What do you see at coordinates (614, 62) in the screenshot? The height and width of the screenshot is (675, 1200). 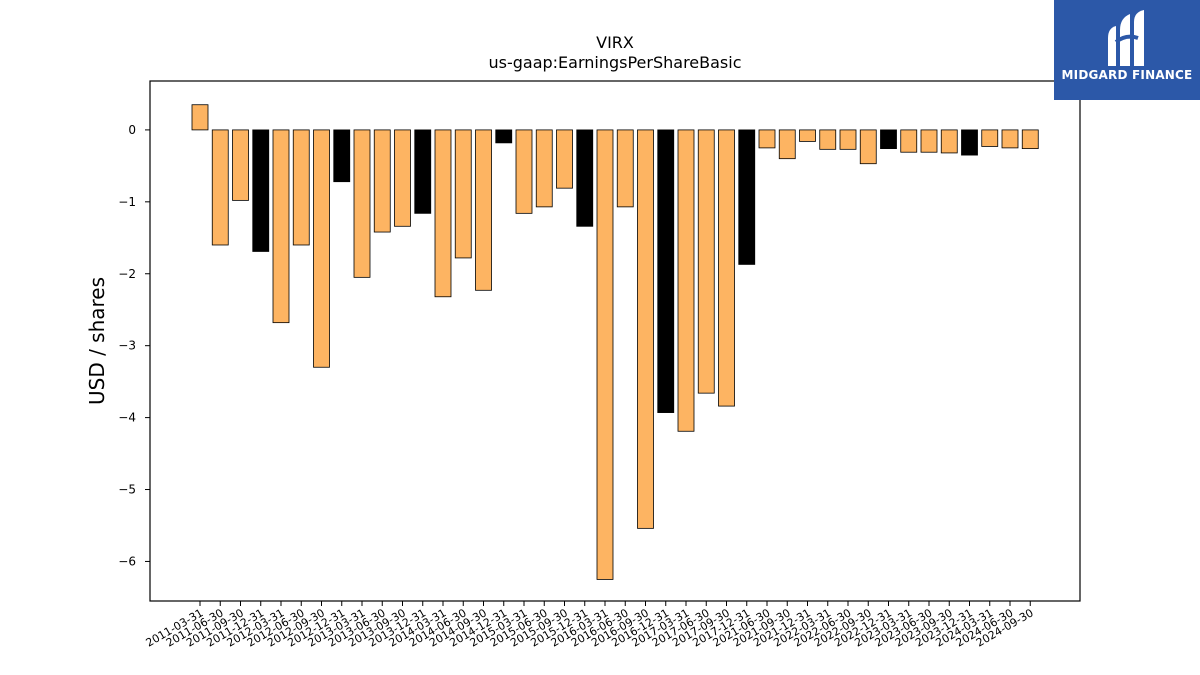 I see `chart-subtitle: us-gaap:EarningsPerShareBasic` at bounding box center [614, 62].